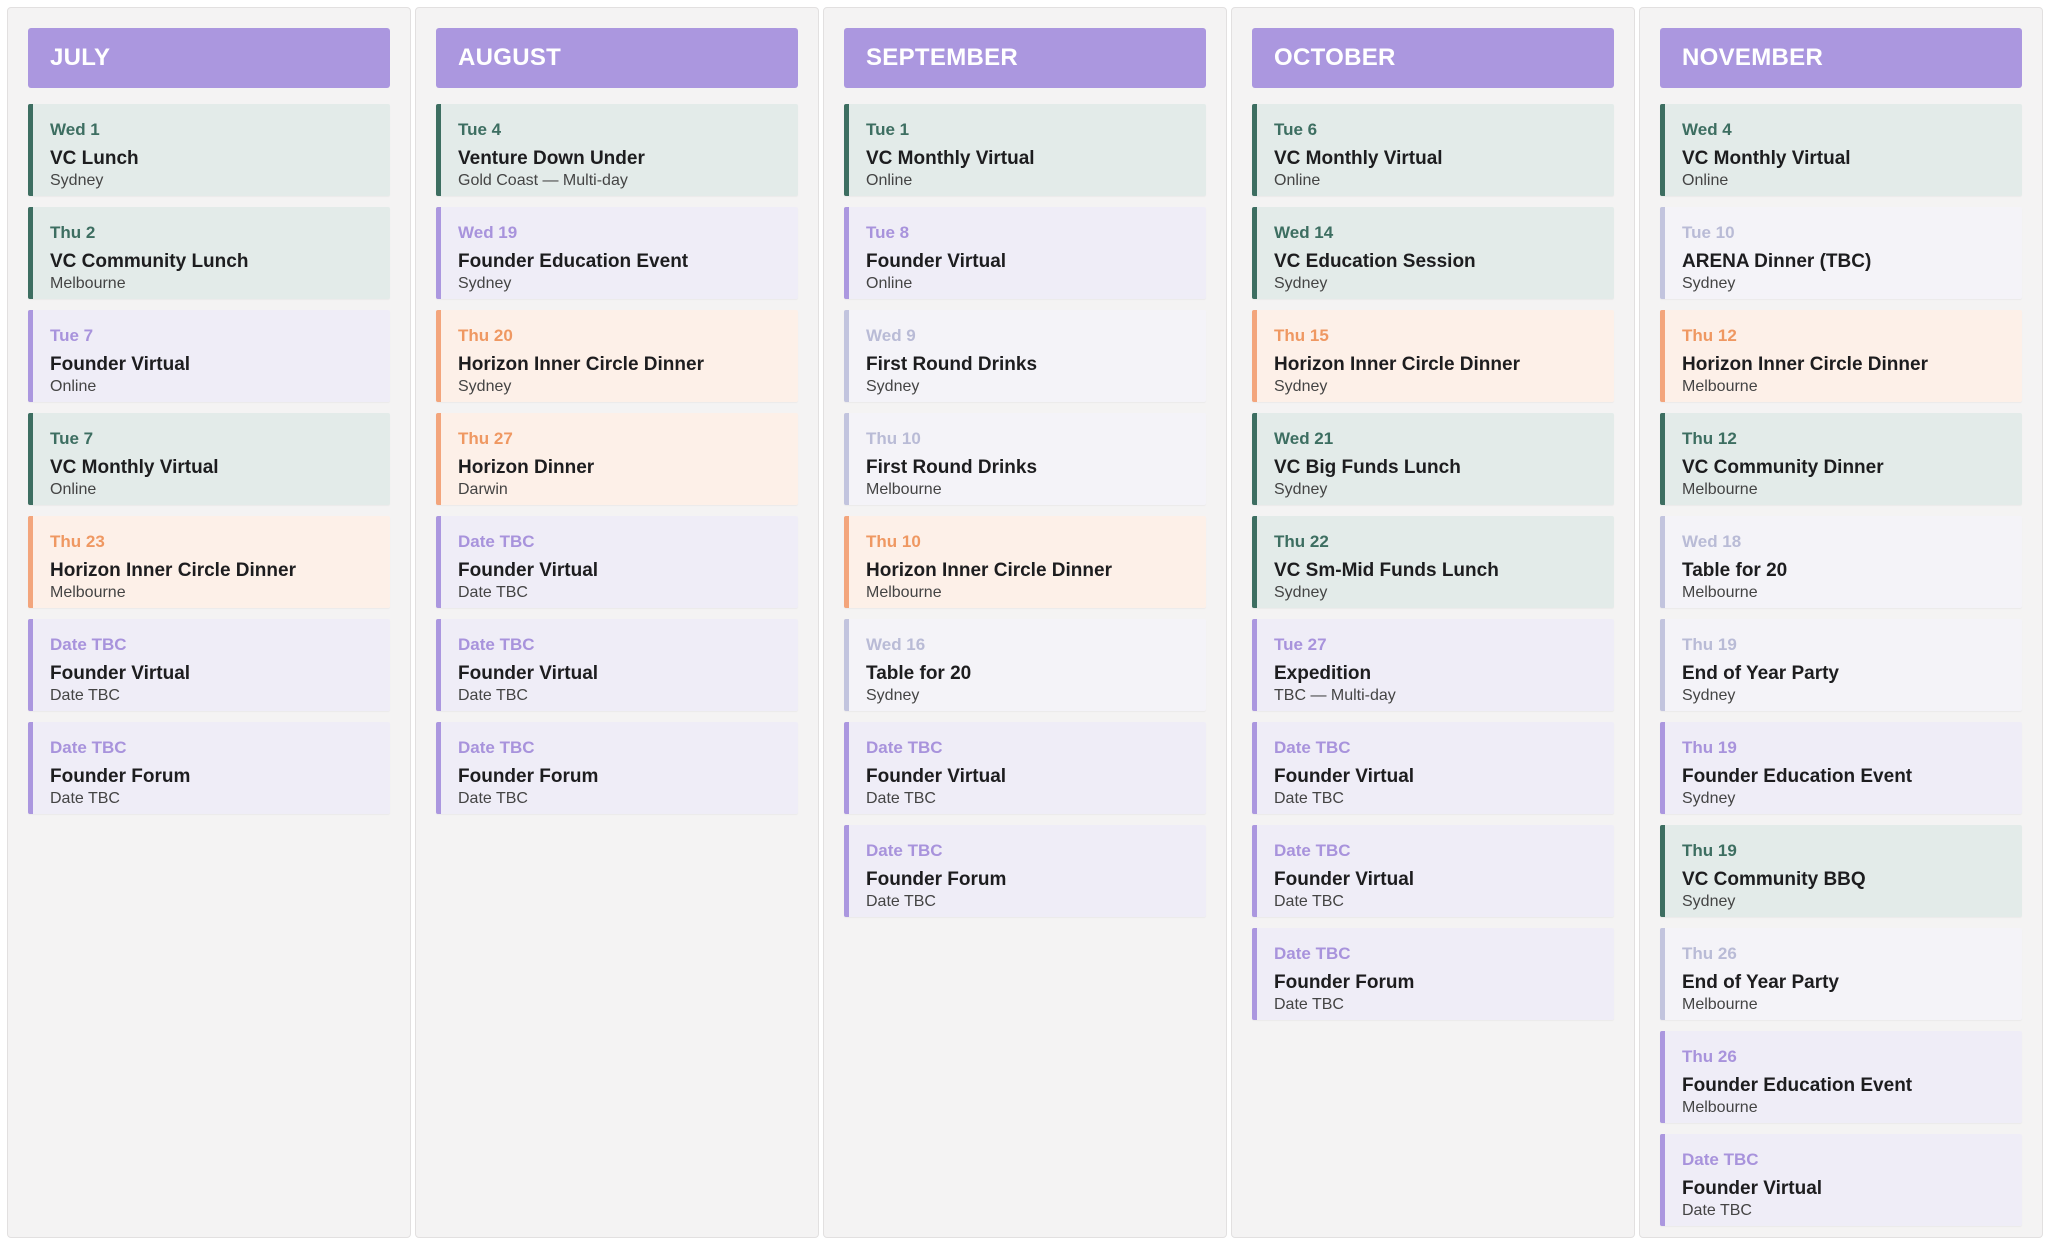  I want to click on event-card: Thu 15 Horizon Inner Circle Dinner Sydney, so click(1433, 356).